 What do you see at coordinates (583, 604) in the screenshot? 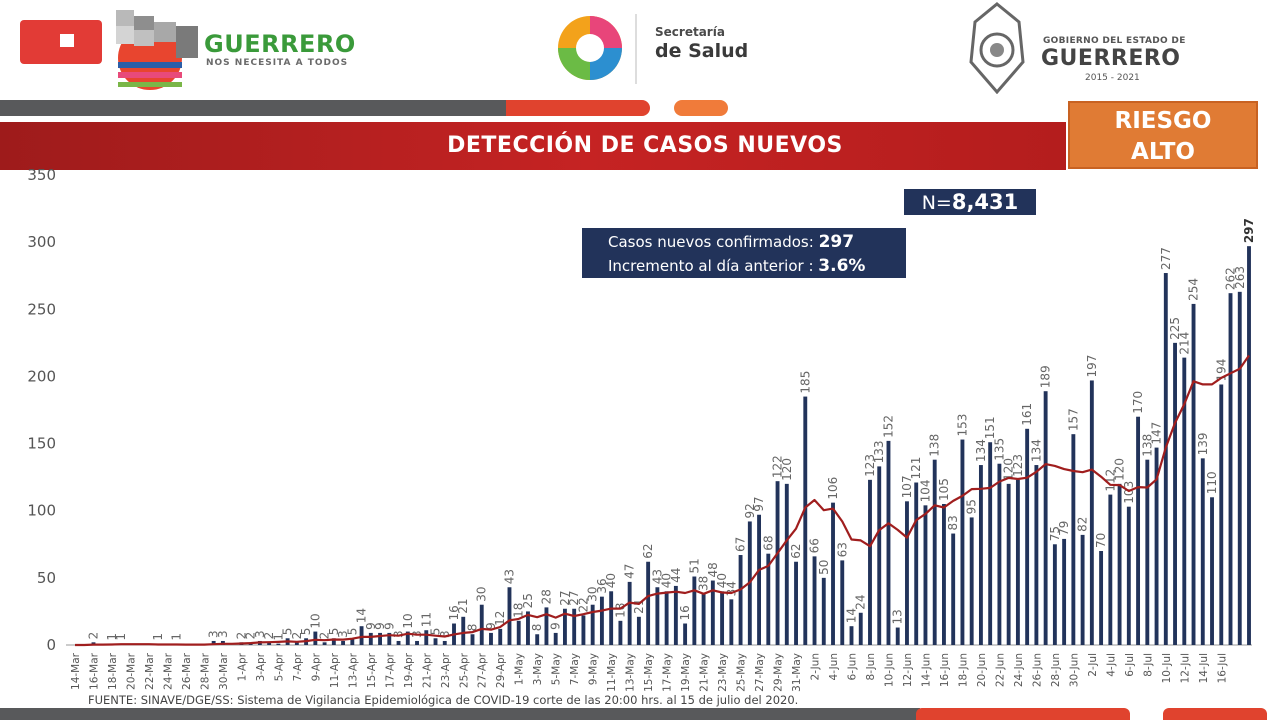
I see `bar-value-label: 22` at bounding box center [583, 604].